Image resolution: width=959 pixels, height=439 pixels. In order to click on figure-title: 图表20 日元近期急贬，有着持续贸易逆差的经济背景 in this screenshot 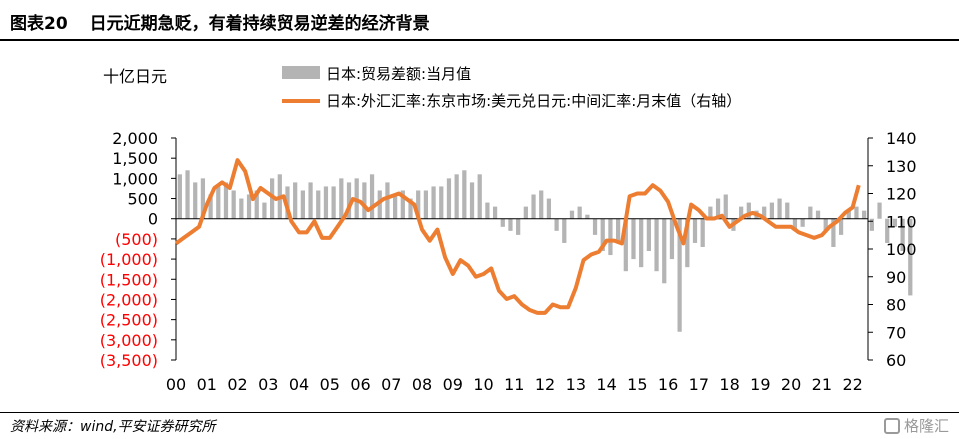, I will do `click(220, 21)`.